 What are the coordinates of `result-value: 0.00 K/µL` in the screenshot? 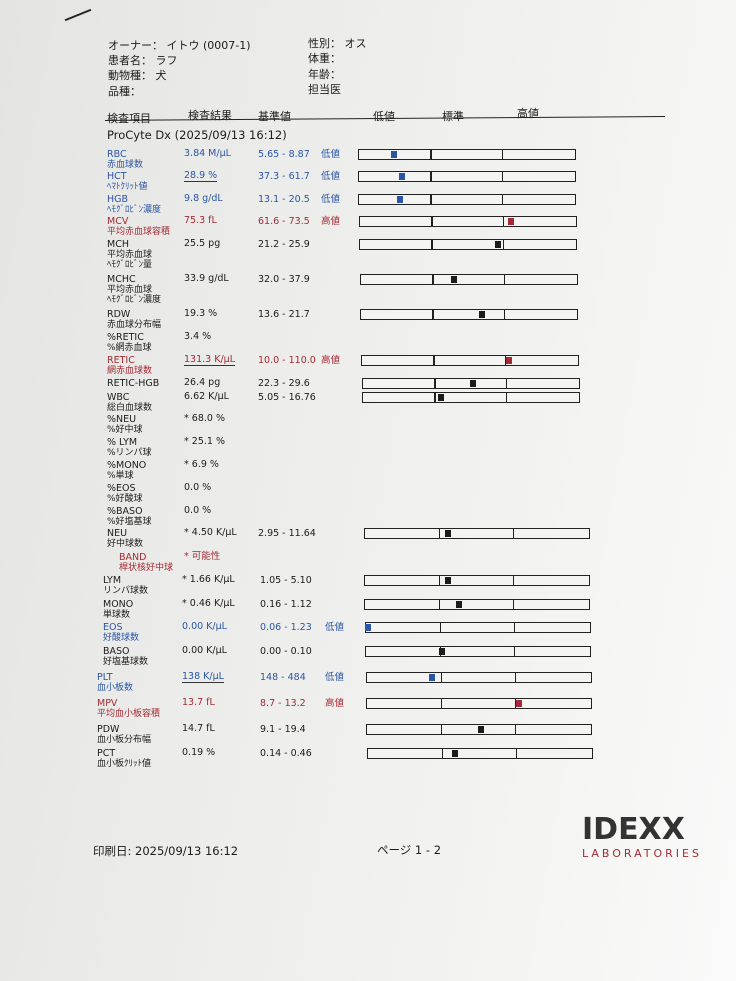 It's located at (204, 650).